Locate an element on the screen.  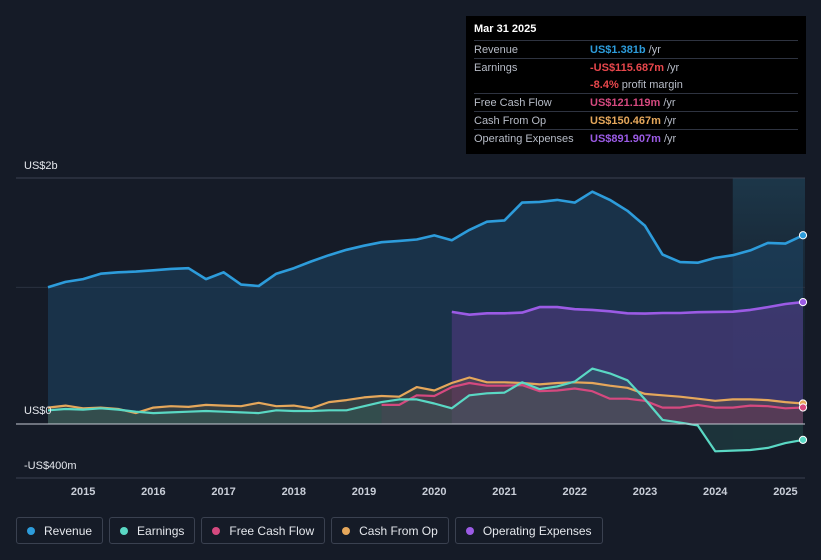
x-tick-label: 2020 is located at coordinates (434, 492).